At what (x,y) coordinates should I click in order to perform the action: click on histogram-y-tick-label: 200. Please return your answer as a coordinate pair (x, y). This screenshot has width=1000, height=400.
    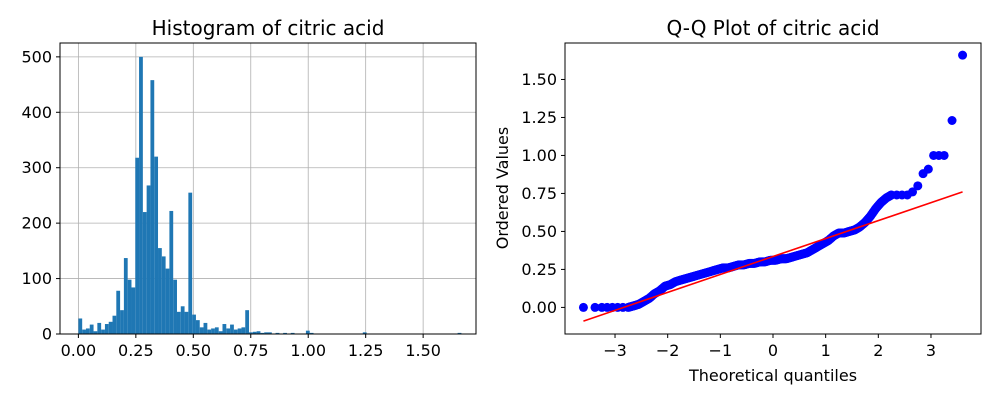
    Looking at the image, I should click on (36, 223).